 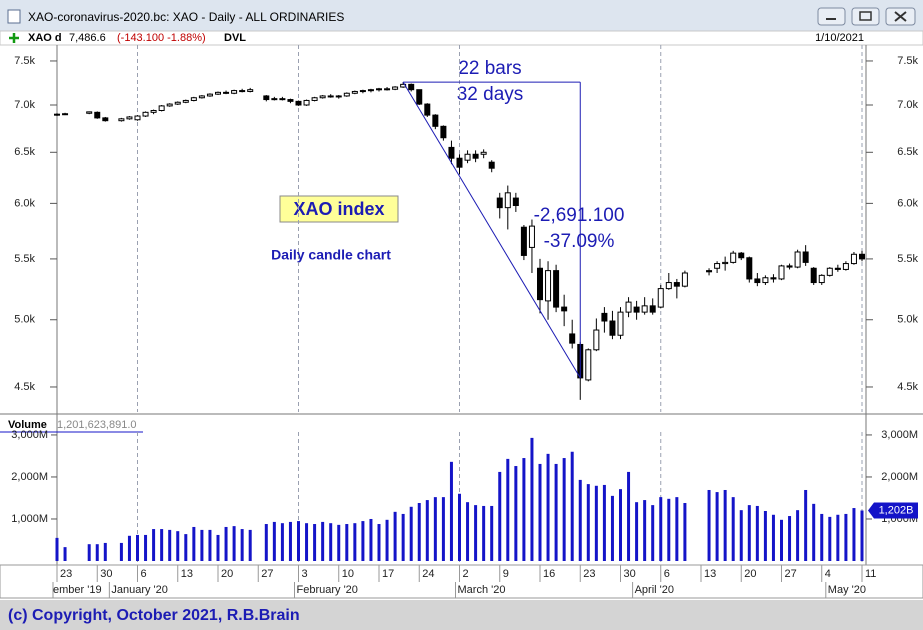 I want to click on volume-label: Volume, so click(x=27, y=425).